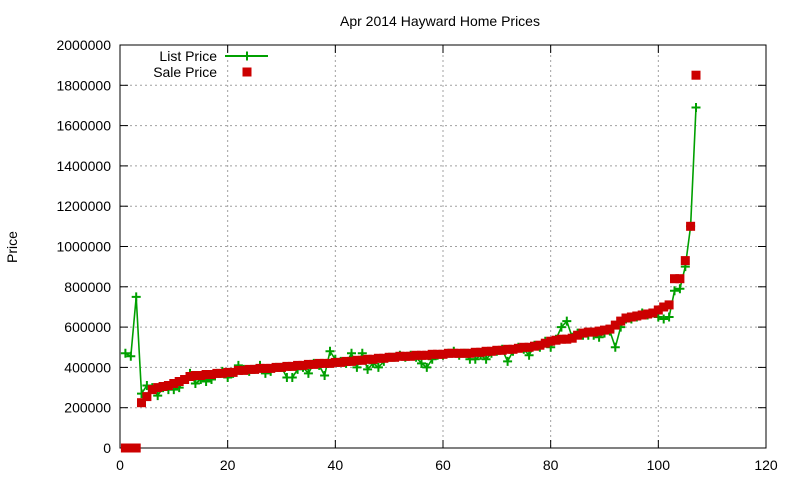  I want to click on legend: List Price Sale Price, so click(210, 64).